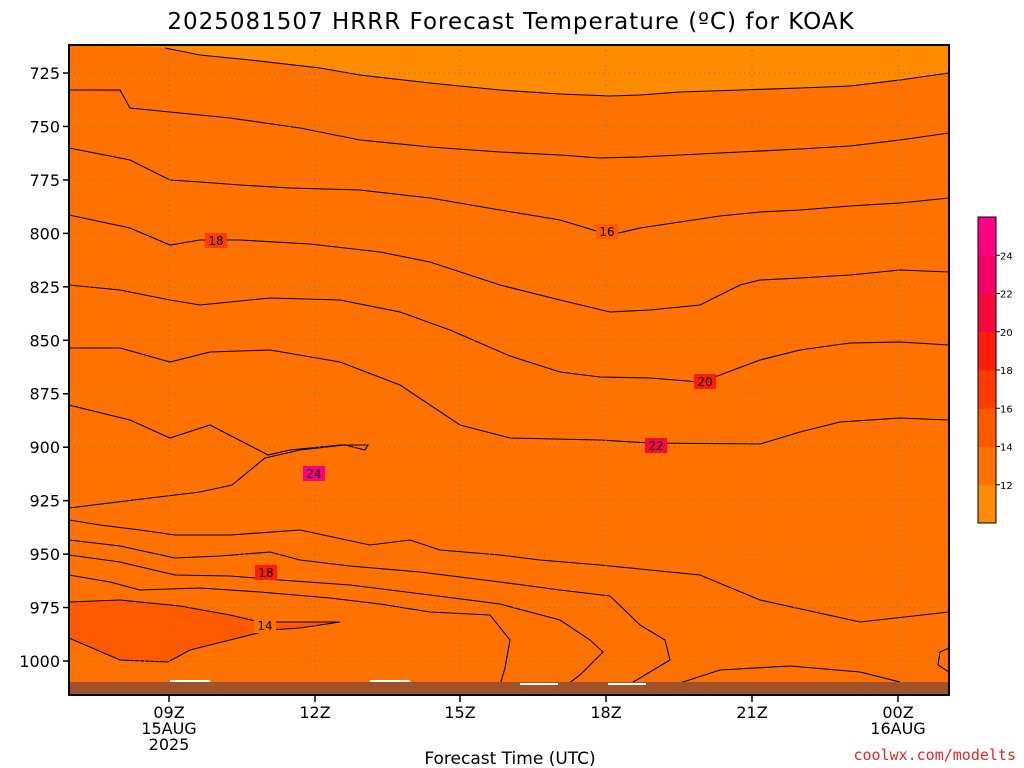 The image size is (1024, 768). I want to click on y-tick-label: 775, so click(44, 180).